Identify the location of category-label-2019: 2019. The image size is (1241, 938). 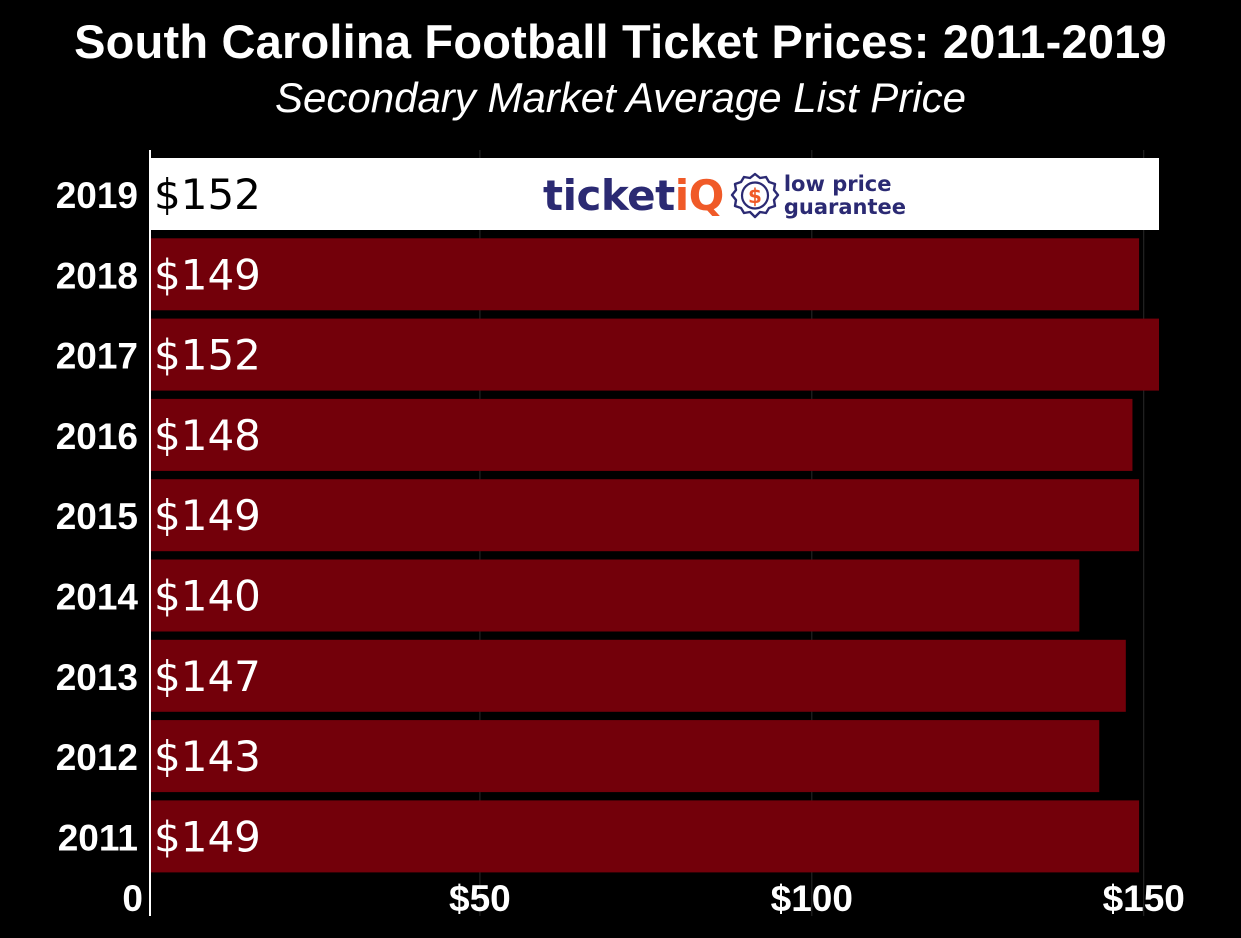
(97, 195).